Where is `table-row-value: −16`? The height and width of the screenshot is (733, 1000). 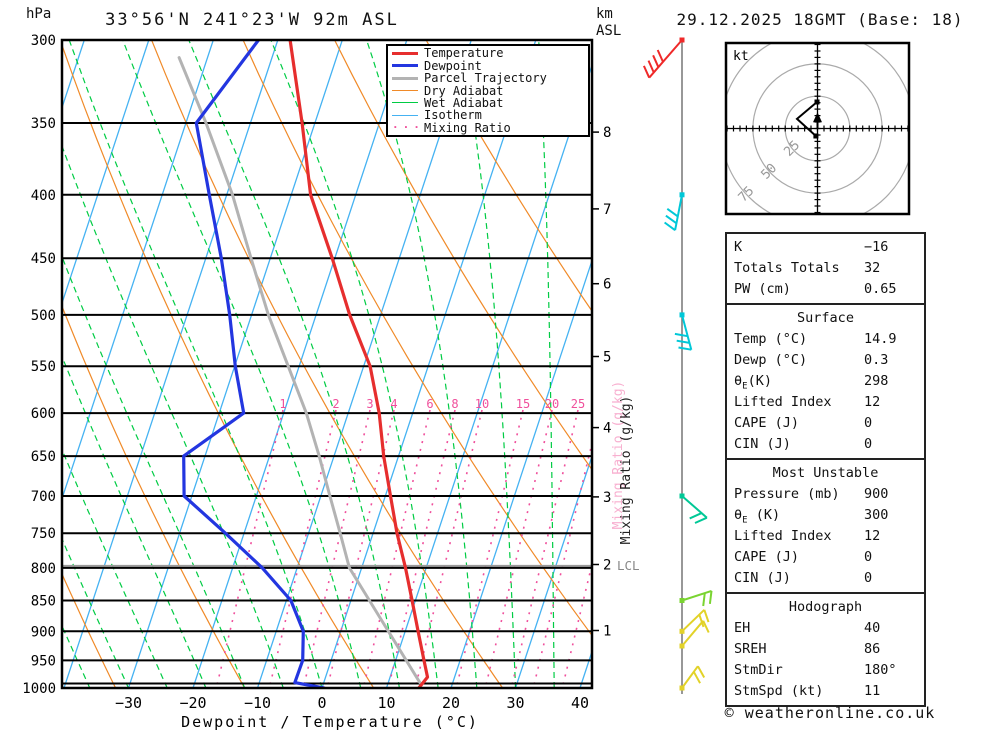
table-row-value: −16 is located at coordinates (876, 247).